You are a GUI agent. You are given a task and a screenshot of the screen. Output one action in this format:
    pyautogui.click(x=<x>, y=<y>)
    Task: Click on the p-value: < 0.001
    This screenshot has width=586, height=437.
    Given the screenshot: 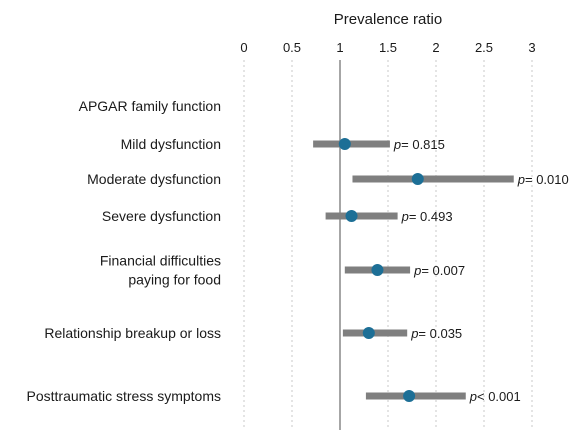 What is the action you would take?
    pyautogui.click(x=499, y=396)
    